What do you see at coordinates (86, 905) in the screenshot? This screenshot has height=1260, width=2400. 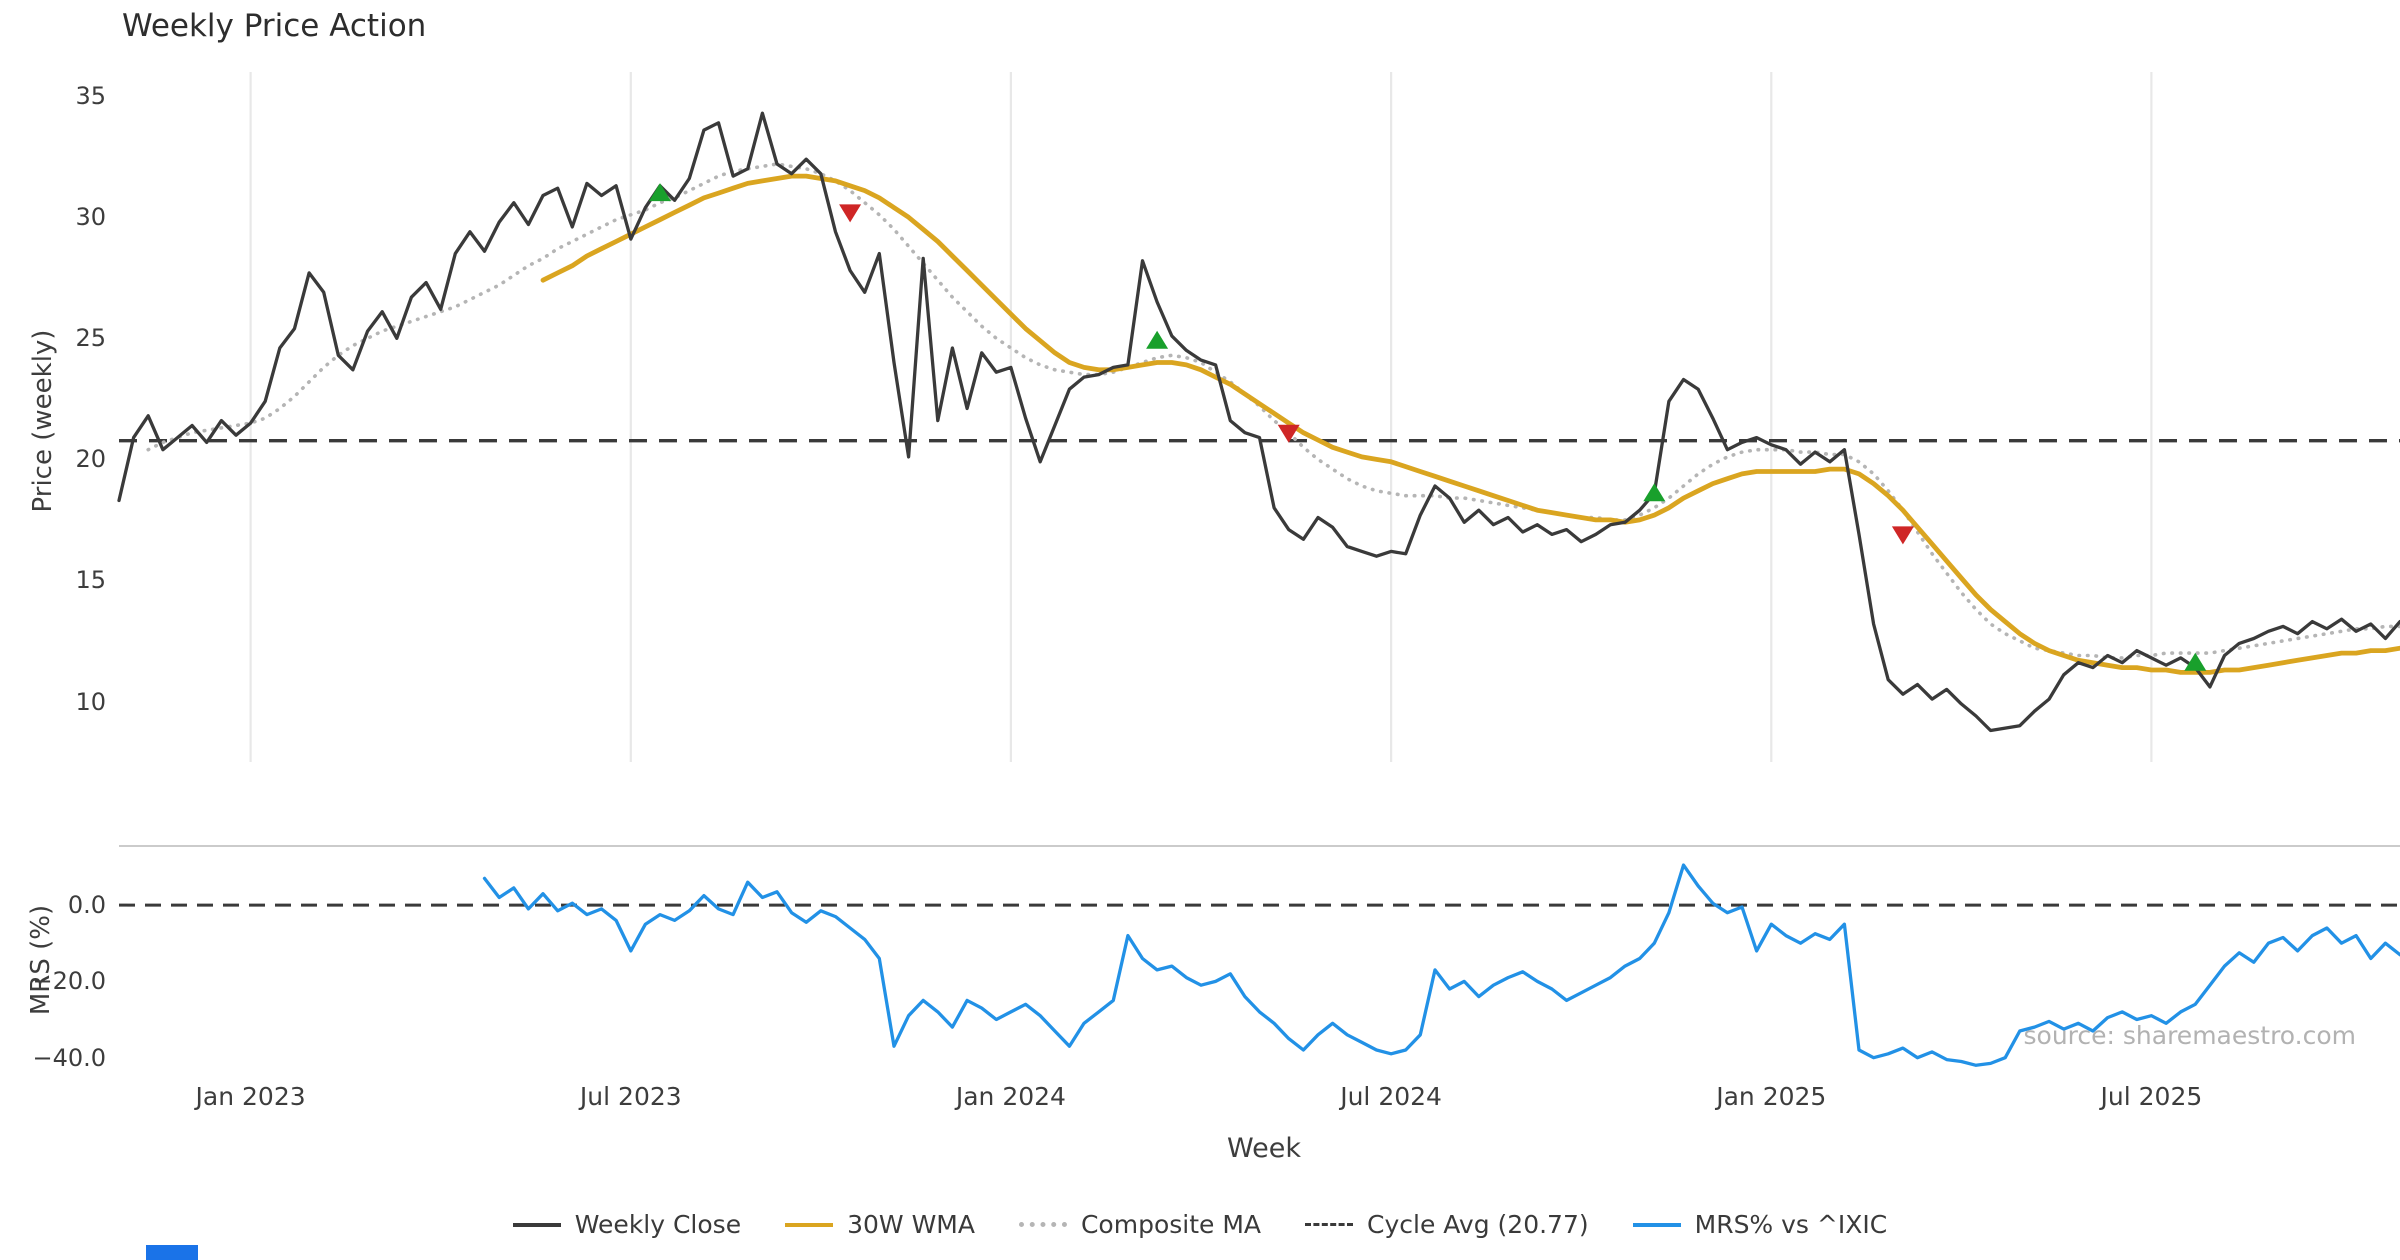 I see `mrs-tick-label: 0.0` at bounding box center [86, 905].